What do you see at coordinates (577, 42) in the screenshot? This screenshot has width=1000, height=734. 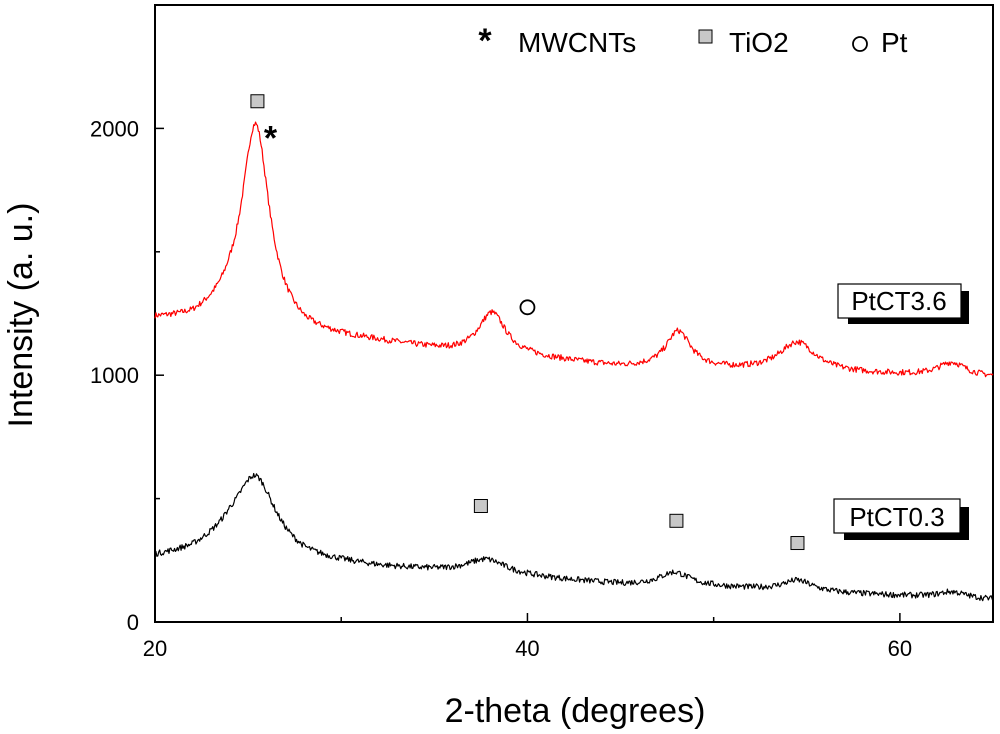 I see `legend-mwcnts-label: MWCNTs` at bounding box center [577, 42].